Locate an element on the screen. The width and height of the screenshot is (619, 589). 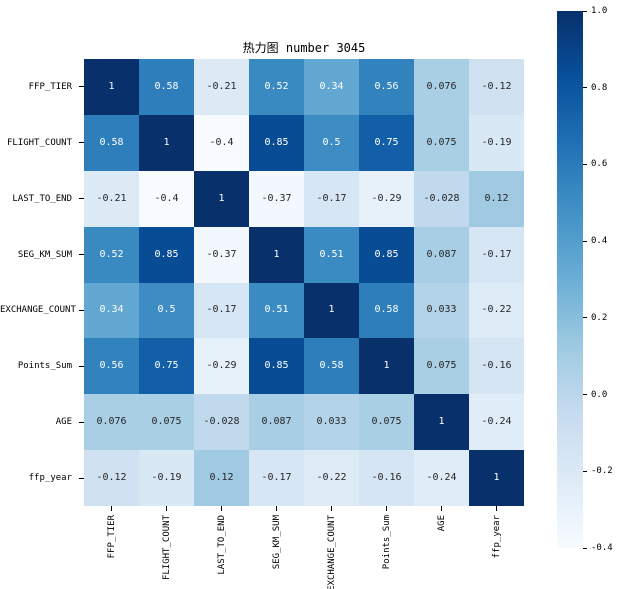
x-tick-label-text: FFP_TIER is located at coordinates (111, 537).